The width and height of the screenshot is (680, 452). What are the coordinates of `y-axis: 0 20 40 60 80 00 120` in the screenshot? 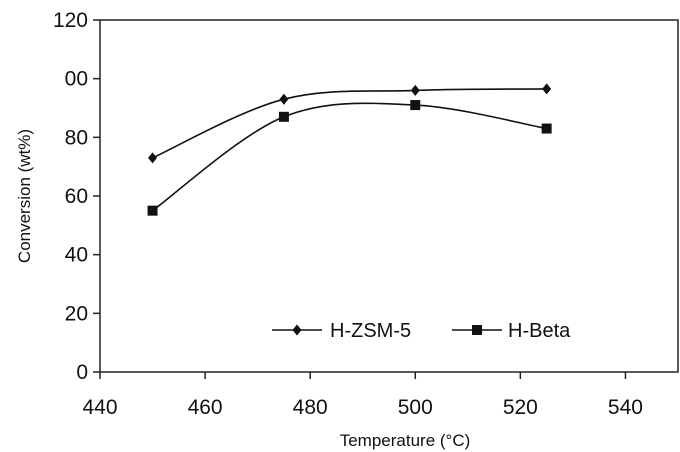 It's located at (76, 196).